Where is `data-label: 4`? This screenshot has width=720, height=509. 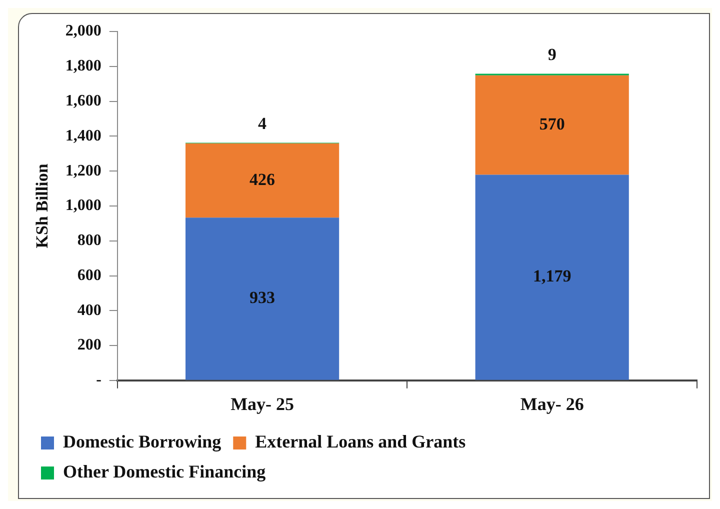
data-label: 4 is located at coordinates (263, 124).